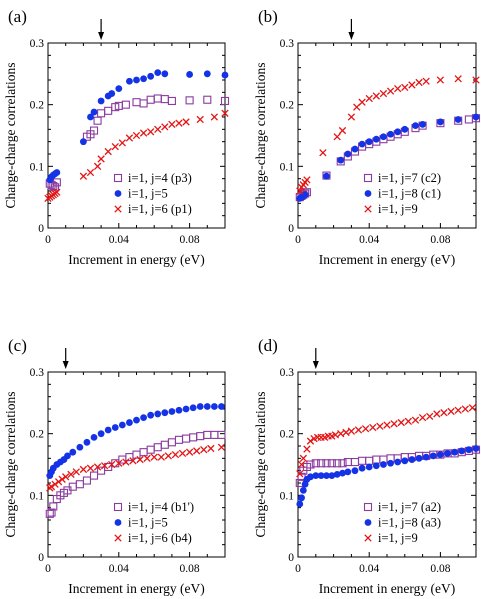  I want to click on panel-label: (b), so click(268, 16).